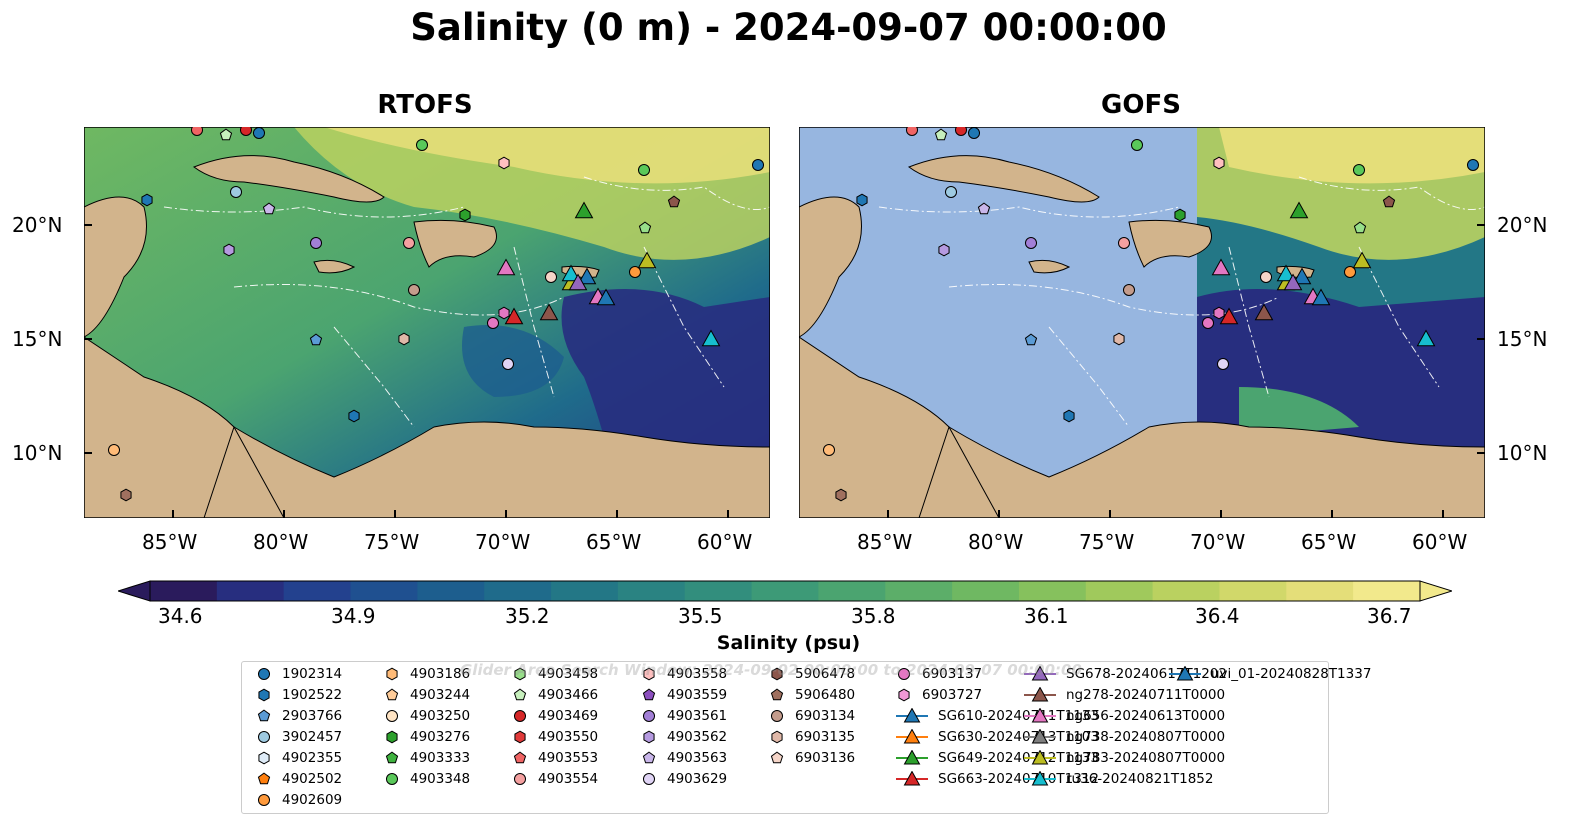  I want to click on legend-item: ng278-20240711T0000, so click(1124, 694).